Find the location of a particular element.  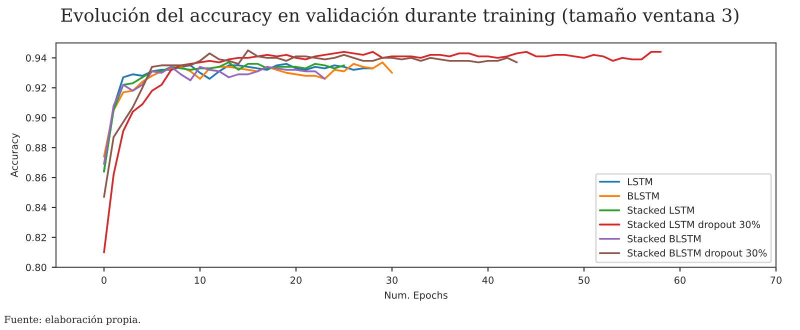

x-tick-label: 40 is located at coordinates (488, 280).